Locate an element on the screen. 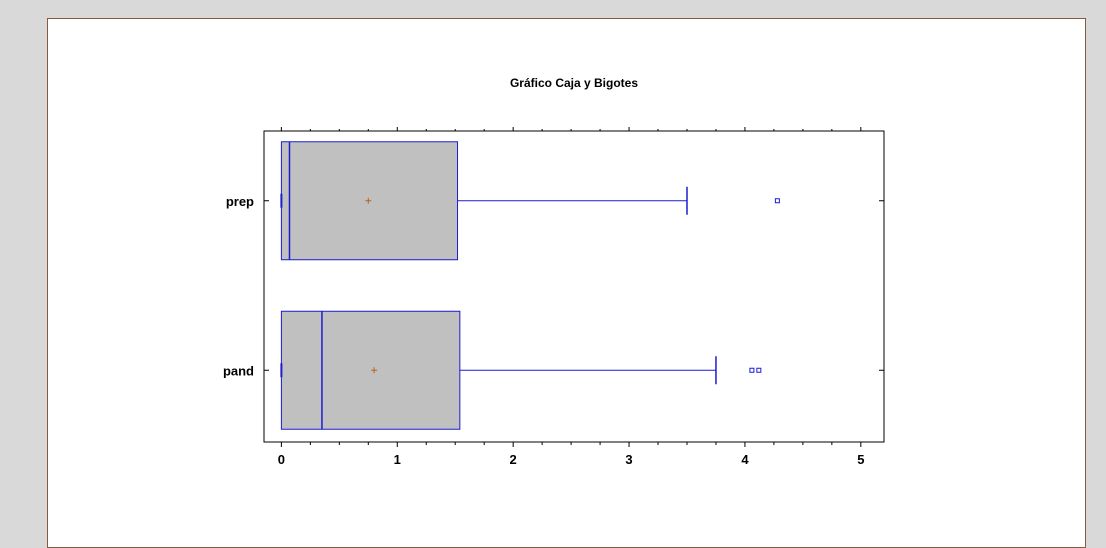 The height and width of the screenshot is (548, 1106). x-tick-label: 3 is located at coordinates (628, 459).